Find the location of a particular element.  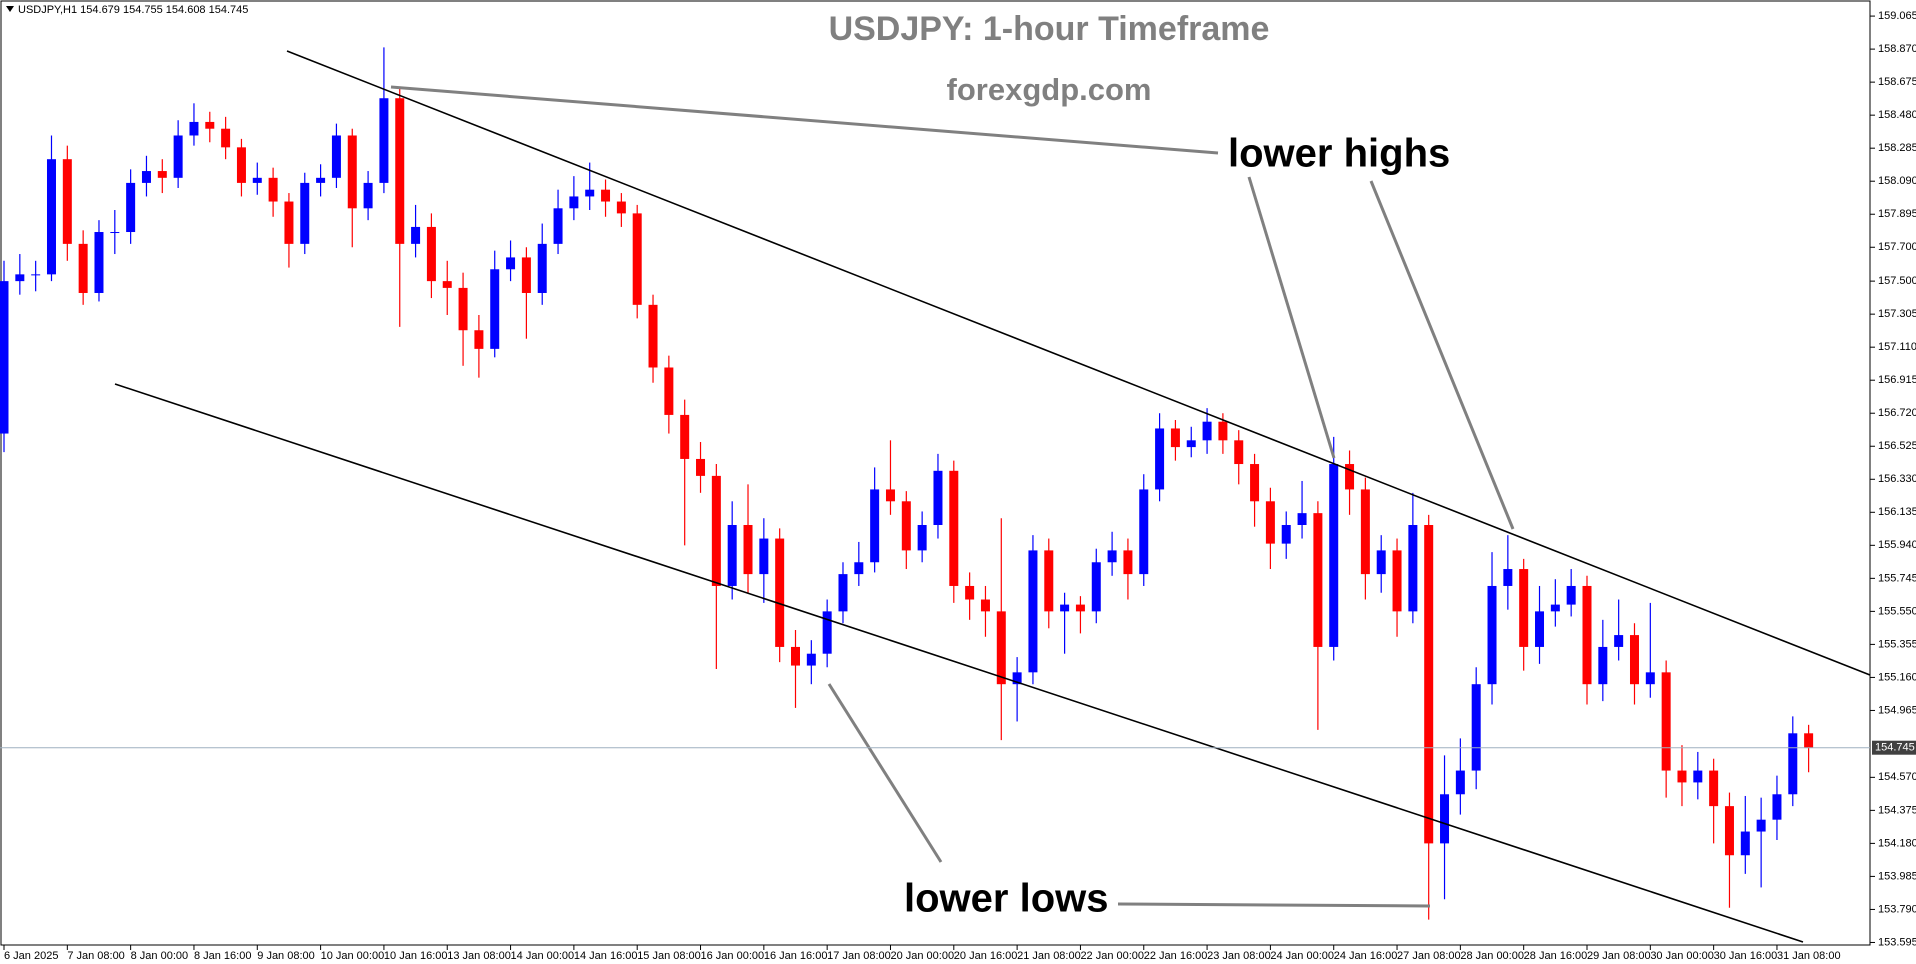

y-tick-label: 157.305 is located at coordinates (1897, 314).